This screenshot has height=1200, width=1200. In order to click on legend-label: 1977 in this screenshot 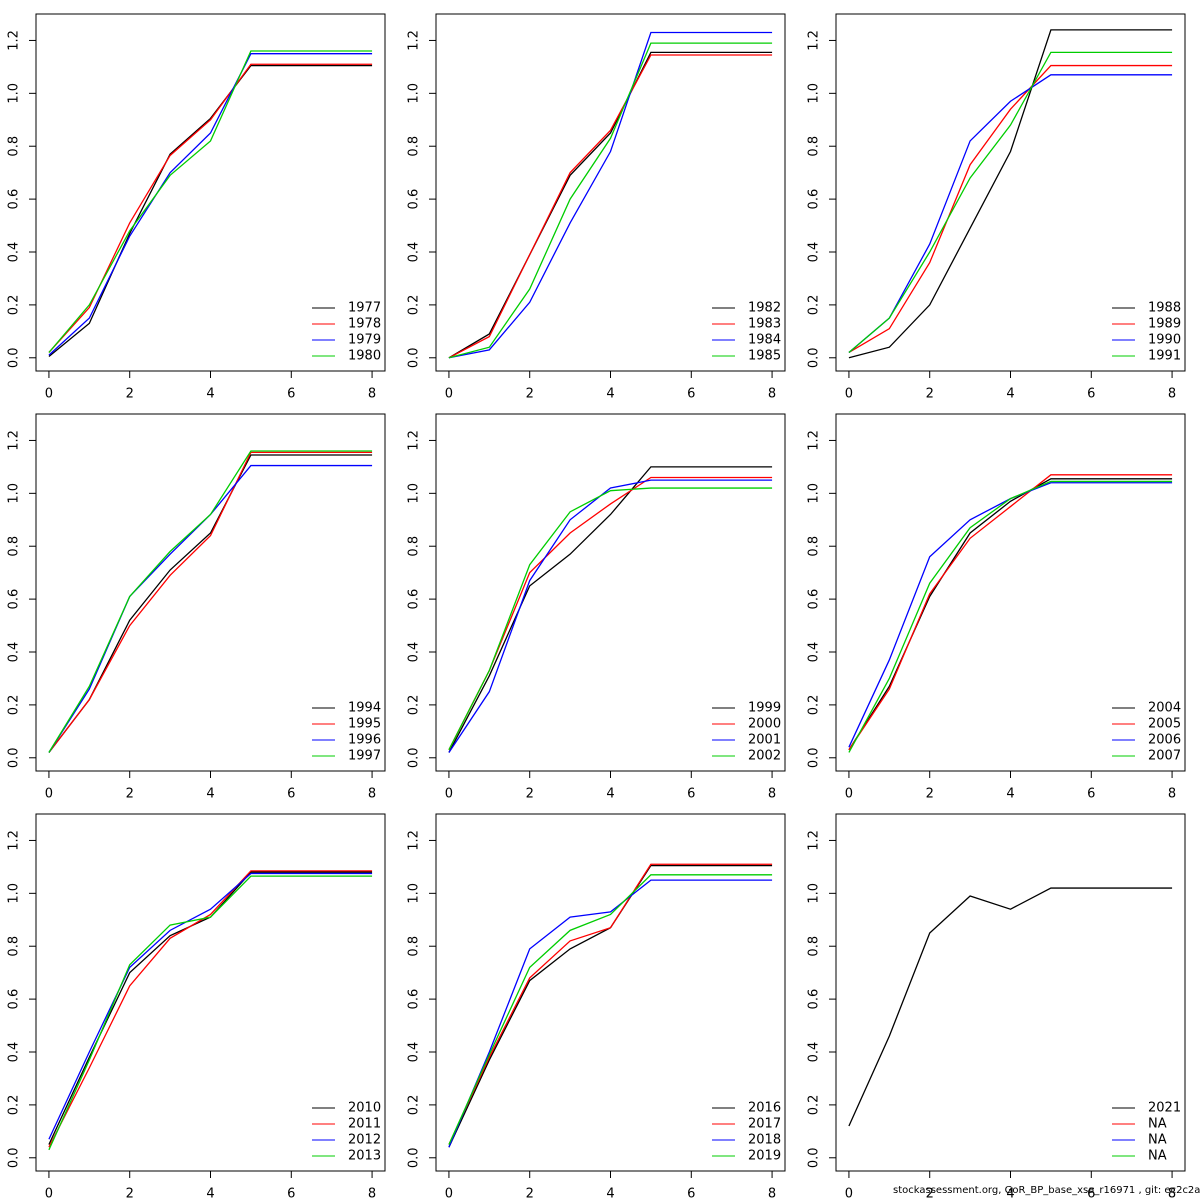, I will do `click(364, 308)`.